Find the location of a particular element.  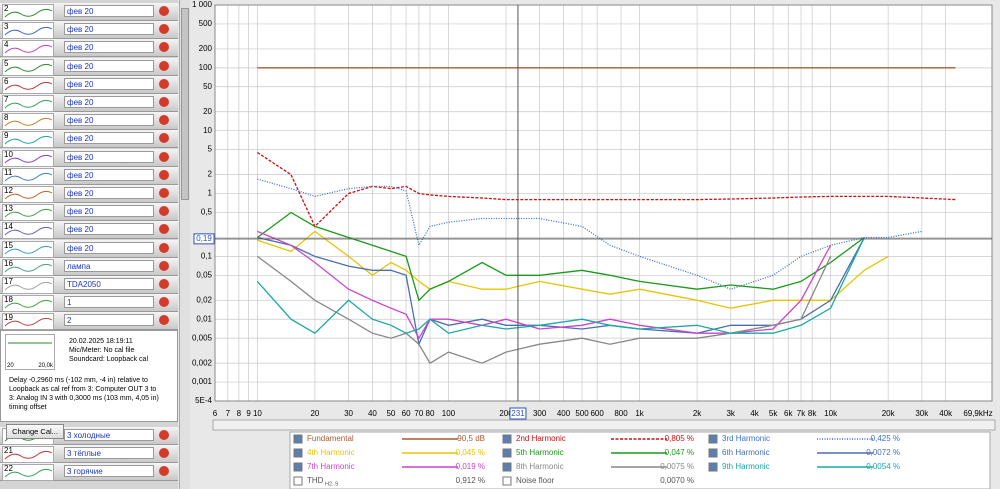

measurement-name: 1 is located at coordinates (109, 302).